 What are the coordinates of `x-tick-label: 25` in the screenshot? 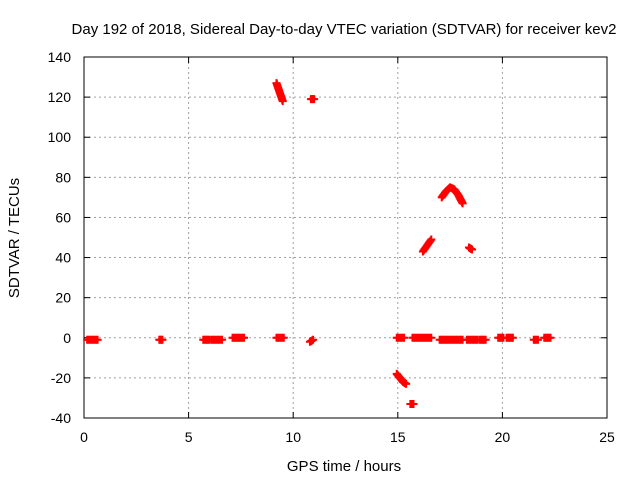 It's located at (607, 437).